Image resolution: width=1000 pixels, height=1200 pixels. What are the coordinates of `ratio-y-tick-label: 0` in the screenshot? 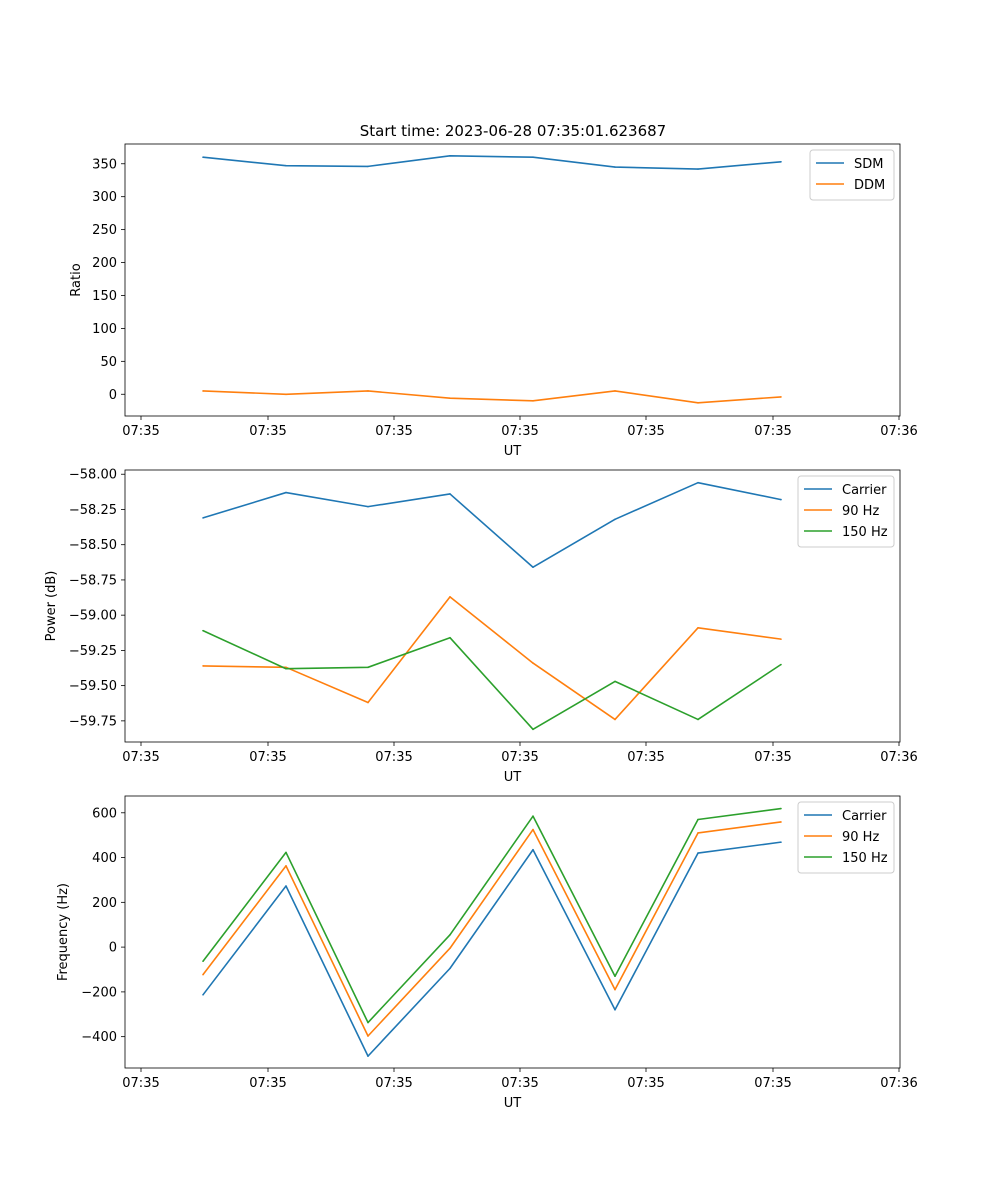 It's located at (113, 395).